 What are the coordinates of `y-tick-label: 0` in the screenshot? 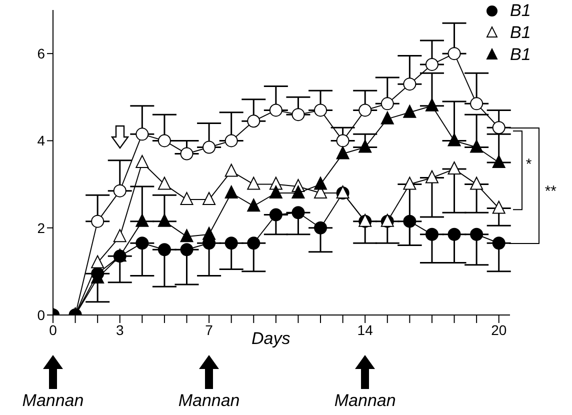 It's located at (41, 314).